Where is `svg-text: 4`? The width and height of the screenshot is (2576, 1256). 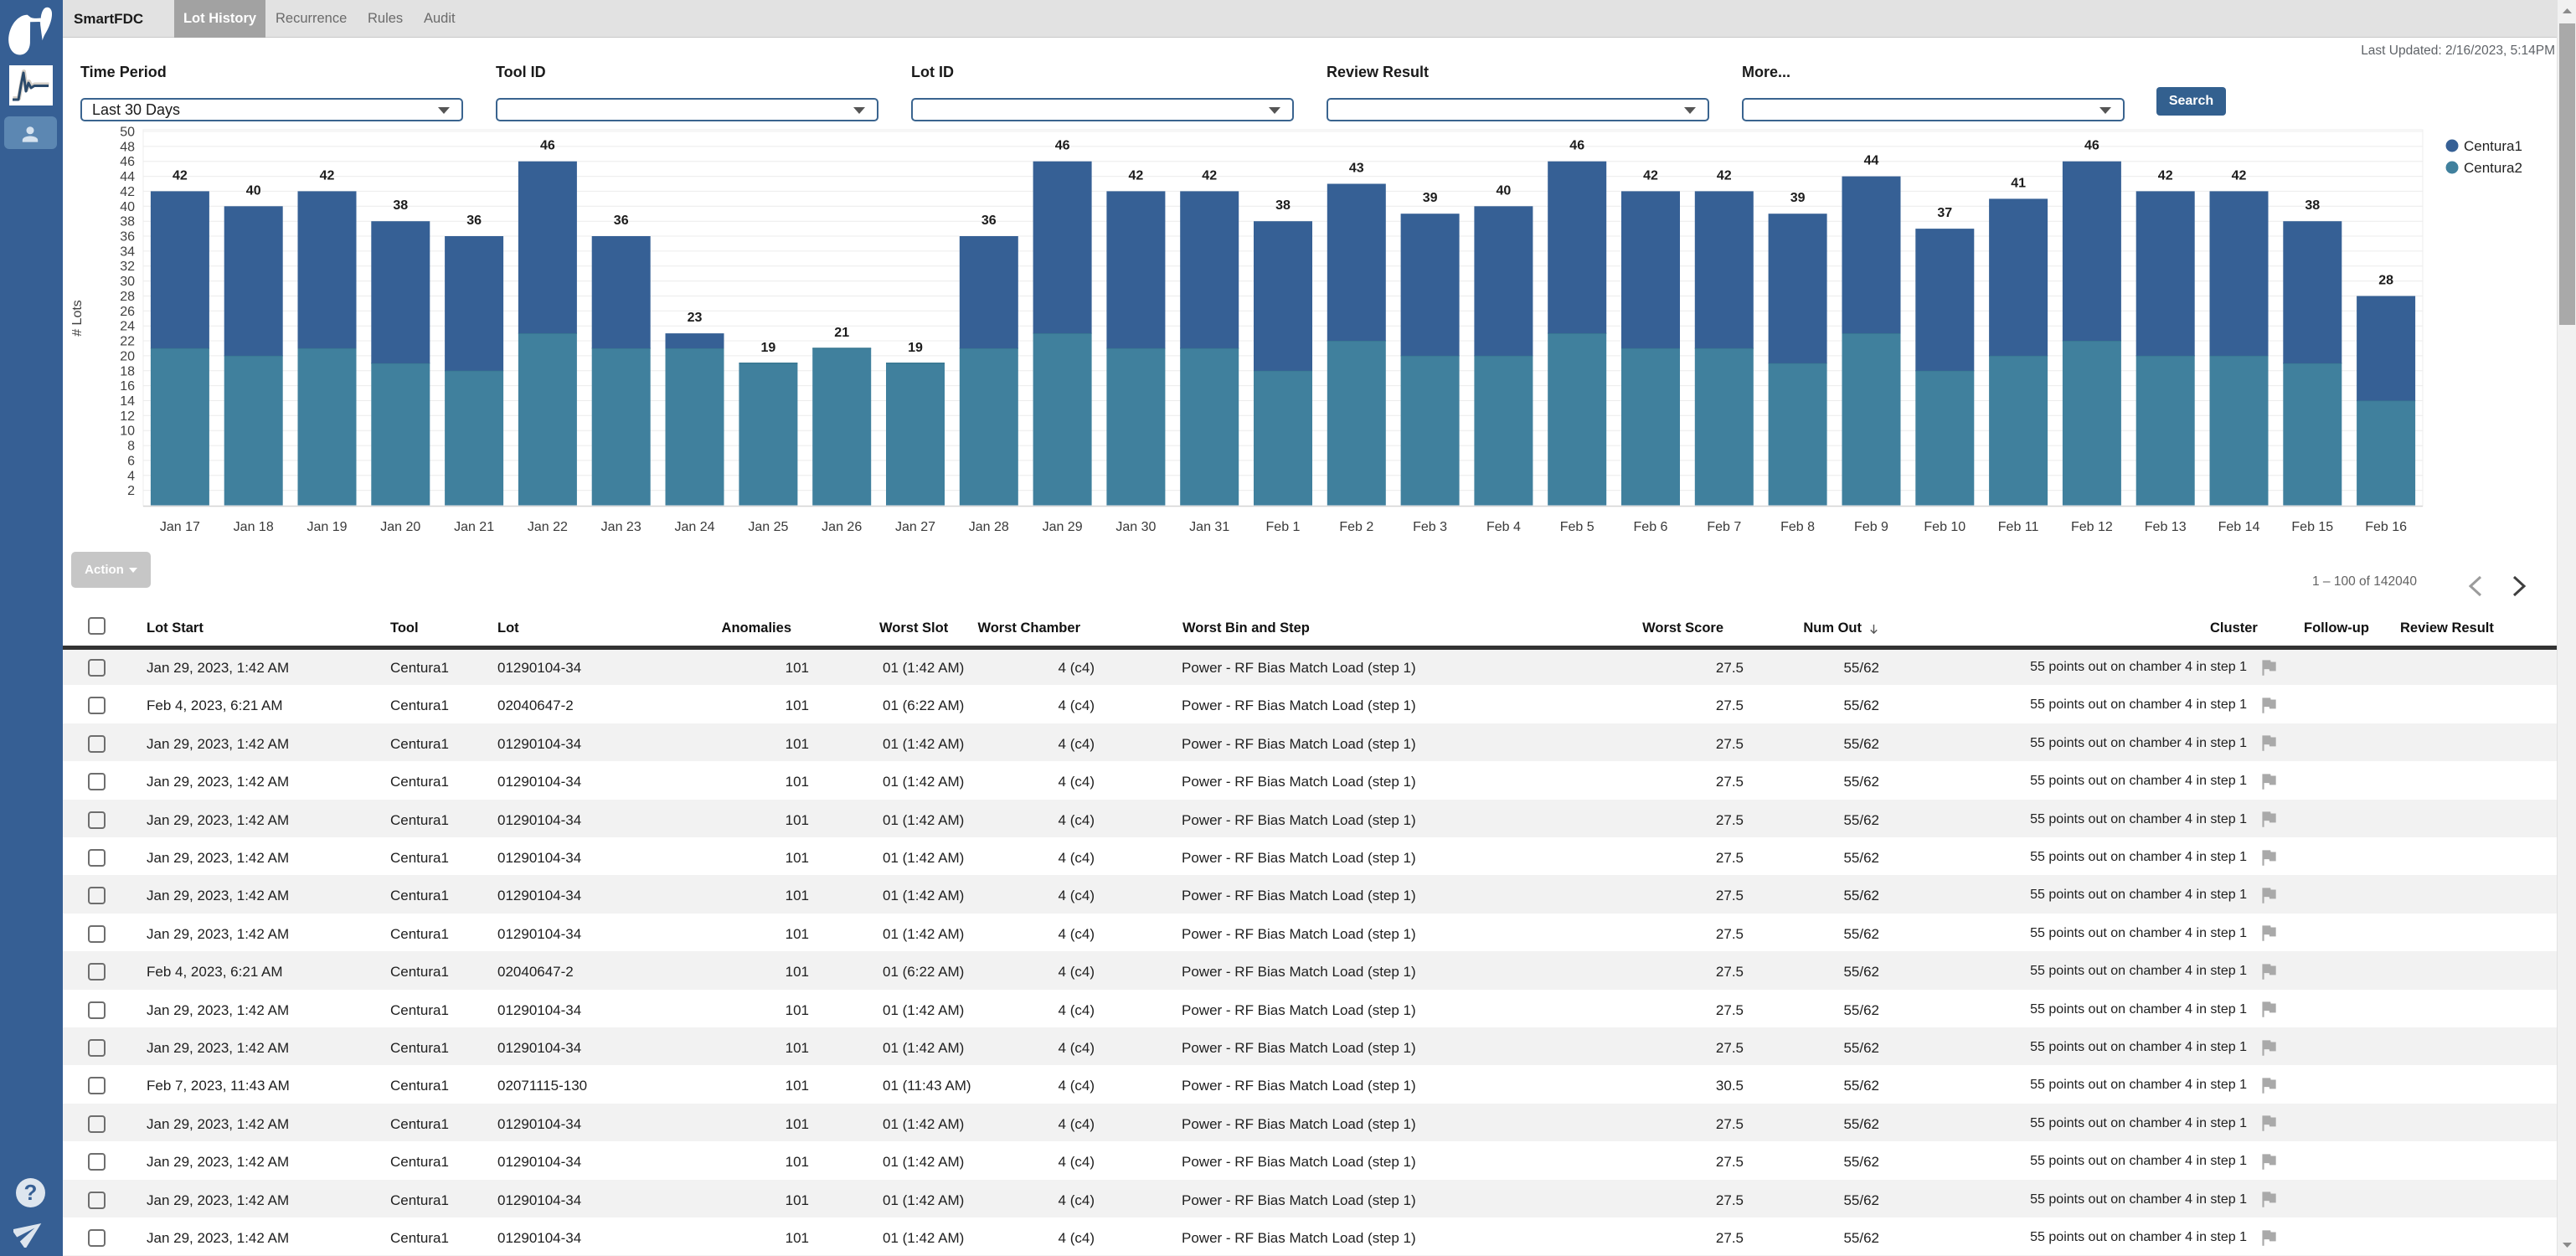
svg-text: 4 is located at coordinates (131, 476).